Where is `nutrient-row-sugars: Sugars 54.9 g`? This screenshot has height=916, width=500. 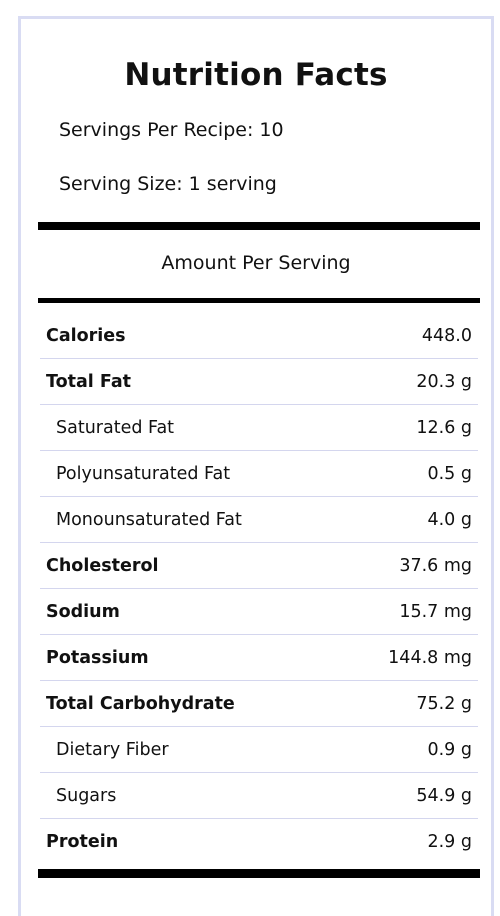
nutrient-row-sugars: Sugars 54.9 g is located at coordinates (259, 796).